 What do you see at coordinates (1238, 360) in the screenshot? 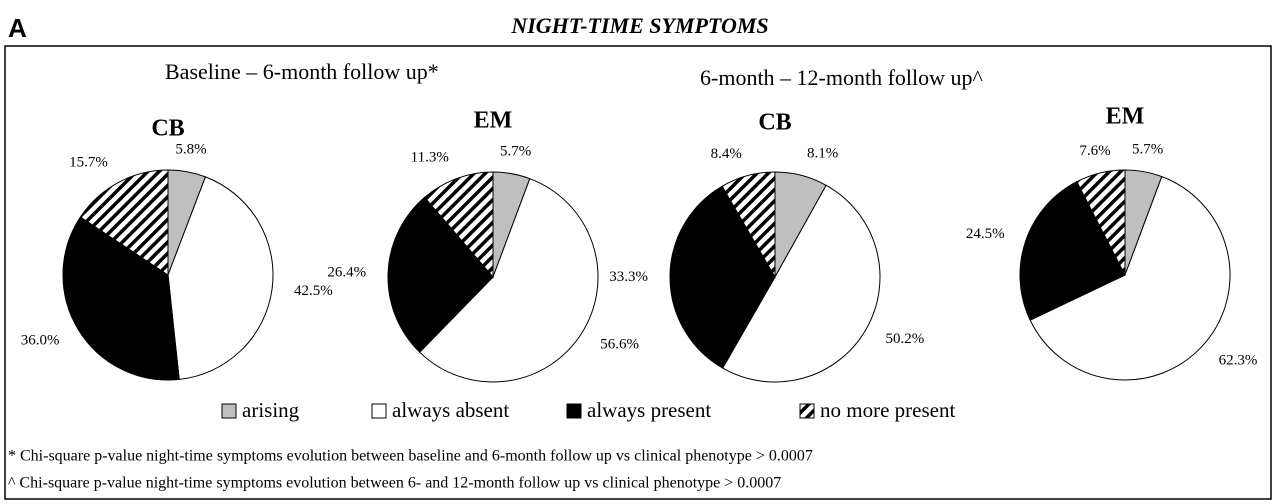
I see `data-label: 62.3%` at bounding box center [1238, 360].